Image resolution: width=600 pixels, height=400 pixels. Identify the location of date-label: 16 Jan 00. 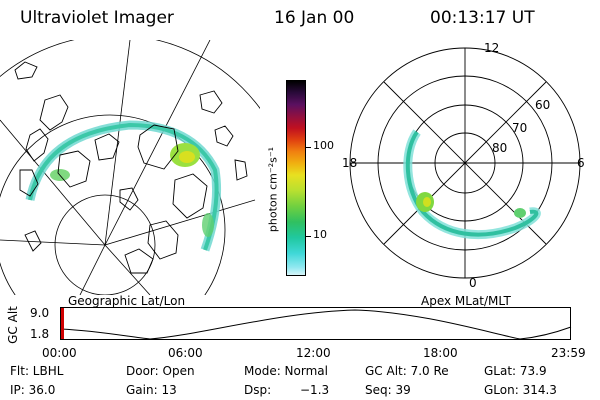
(314, 18).